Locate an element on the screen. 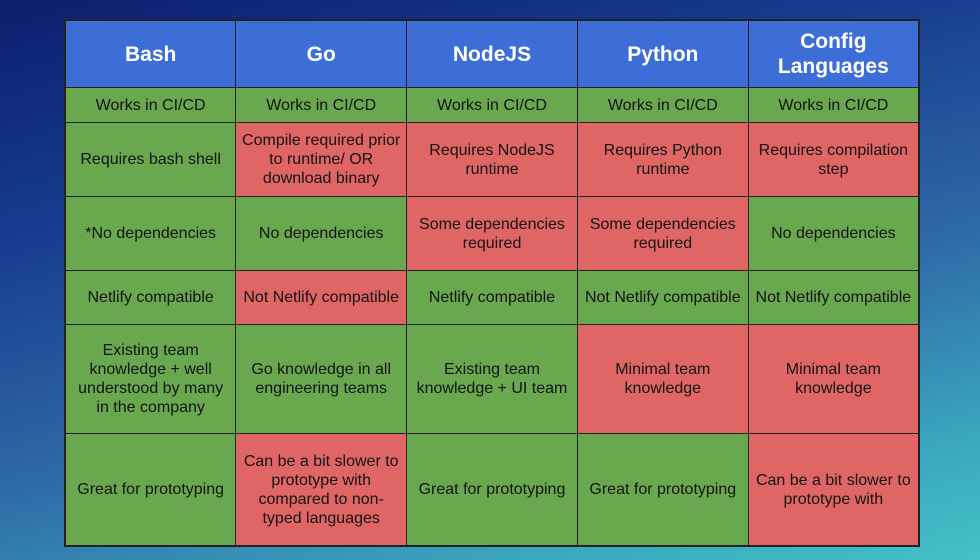 The height and width of the screenshot is (560, 980). table-cell: Existing team knowledge + UI team is located at coordinates (492, 379).